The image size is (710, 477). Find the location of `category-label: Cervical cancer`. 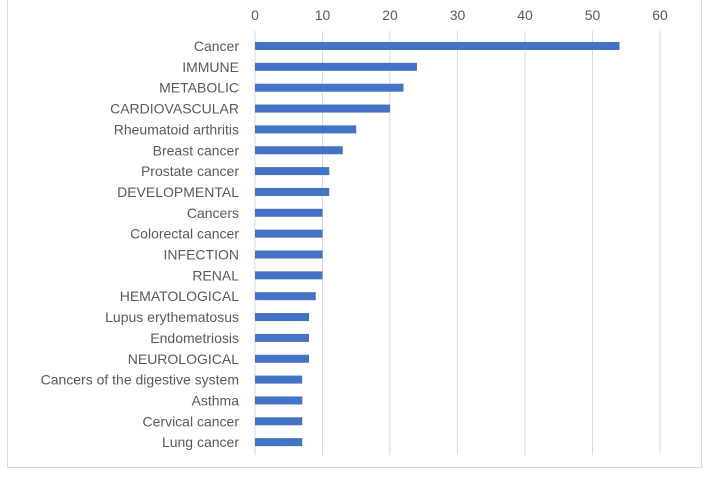

category-label: Cervical cancer is located at coordinates (191, 421).